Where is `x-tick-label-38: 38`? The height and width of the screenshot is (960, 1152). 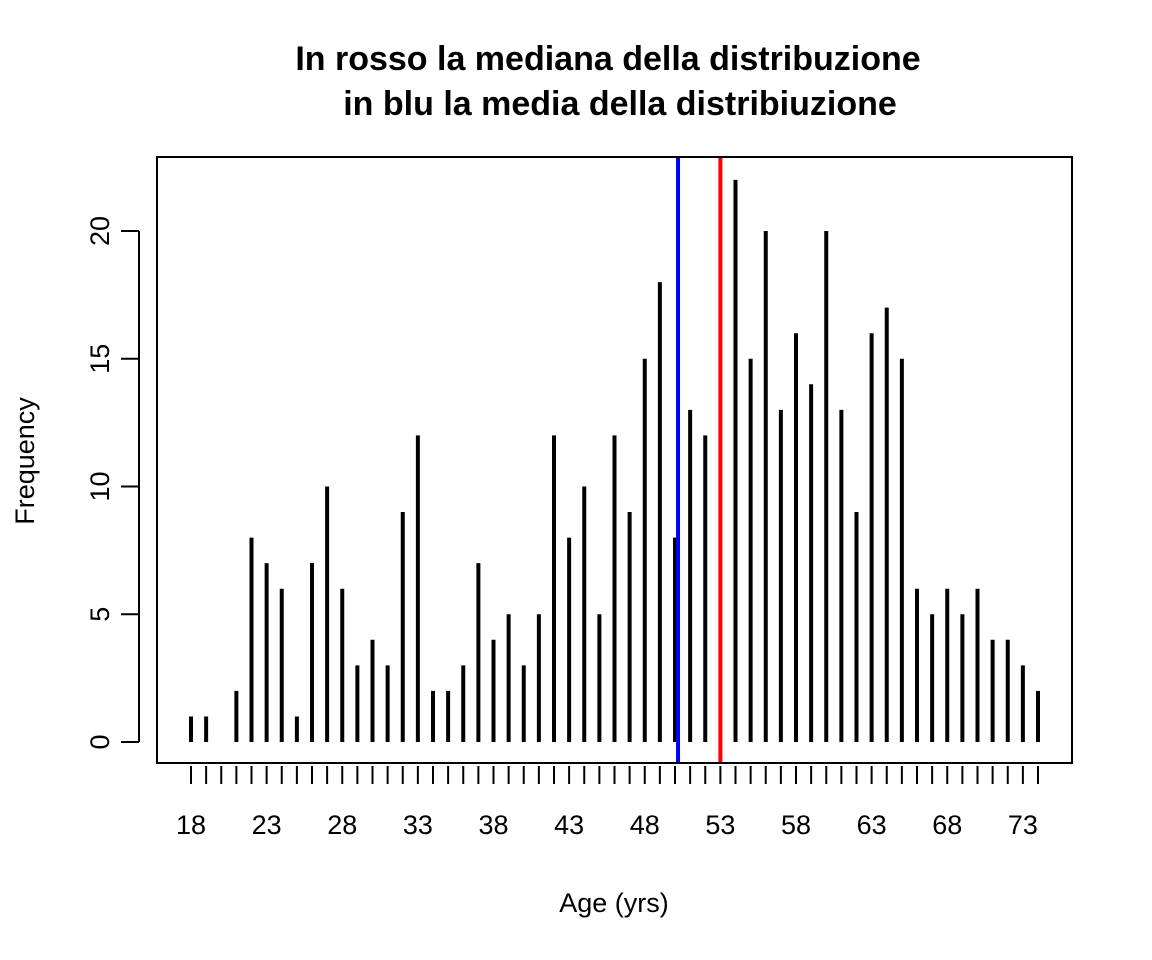 x-tick-label-38: 38 is located at coordinates (493, 825).